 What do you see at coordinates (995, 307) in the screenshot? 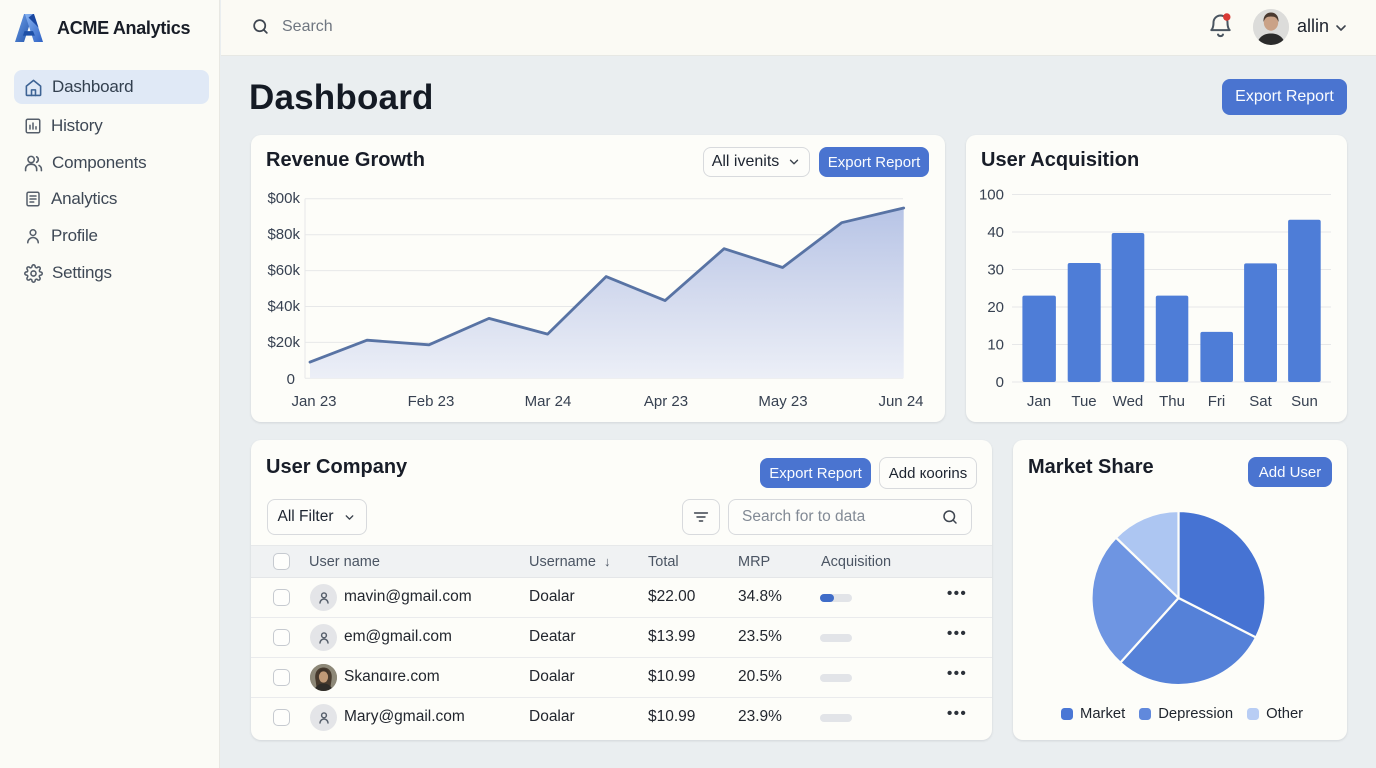
I see `svg-text: 20` at bounding box center [995, 307].